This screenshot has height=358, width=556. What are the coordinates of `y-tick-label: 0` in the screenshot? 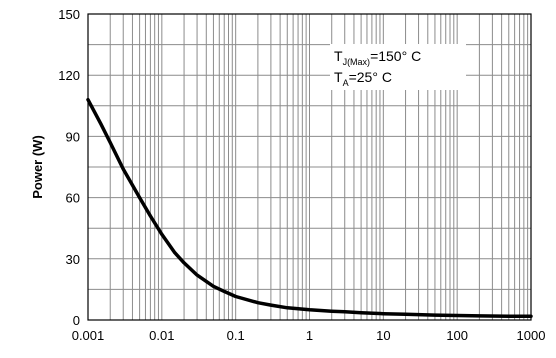 It's located at (76, 320).